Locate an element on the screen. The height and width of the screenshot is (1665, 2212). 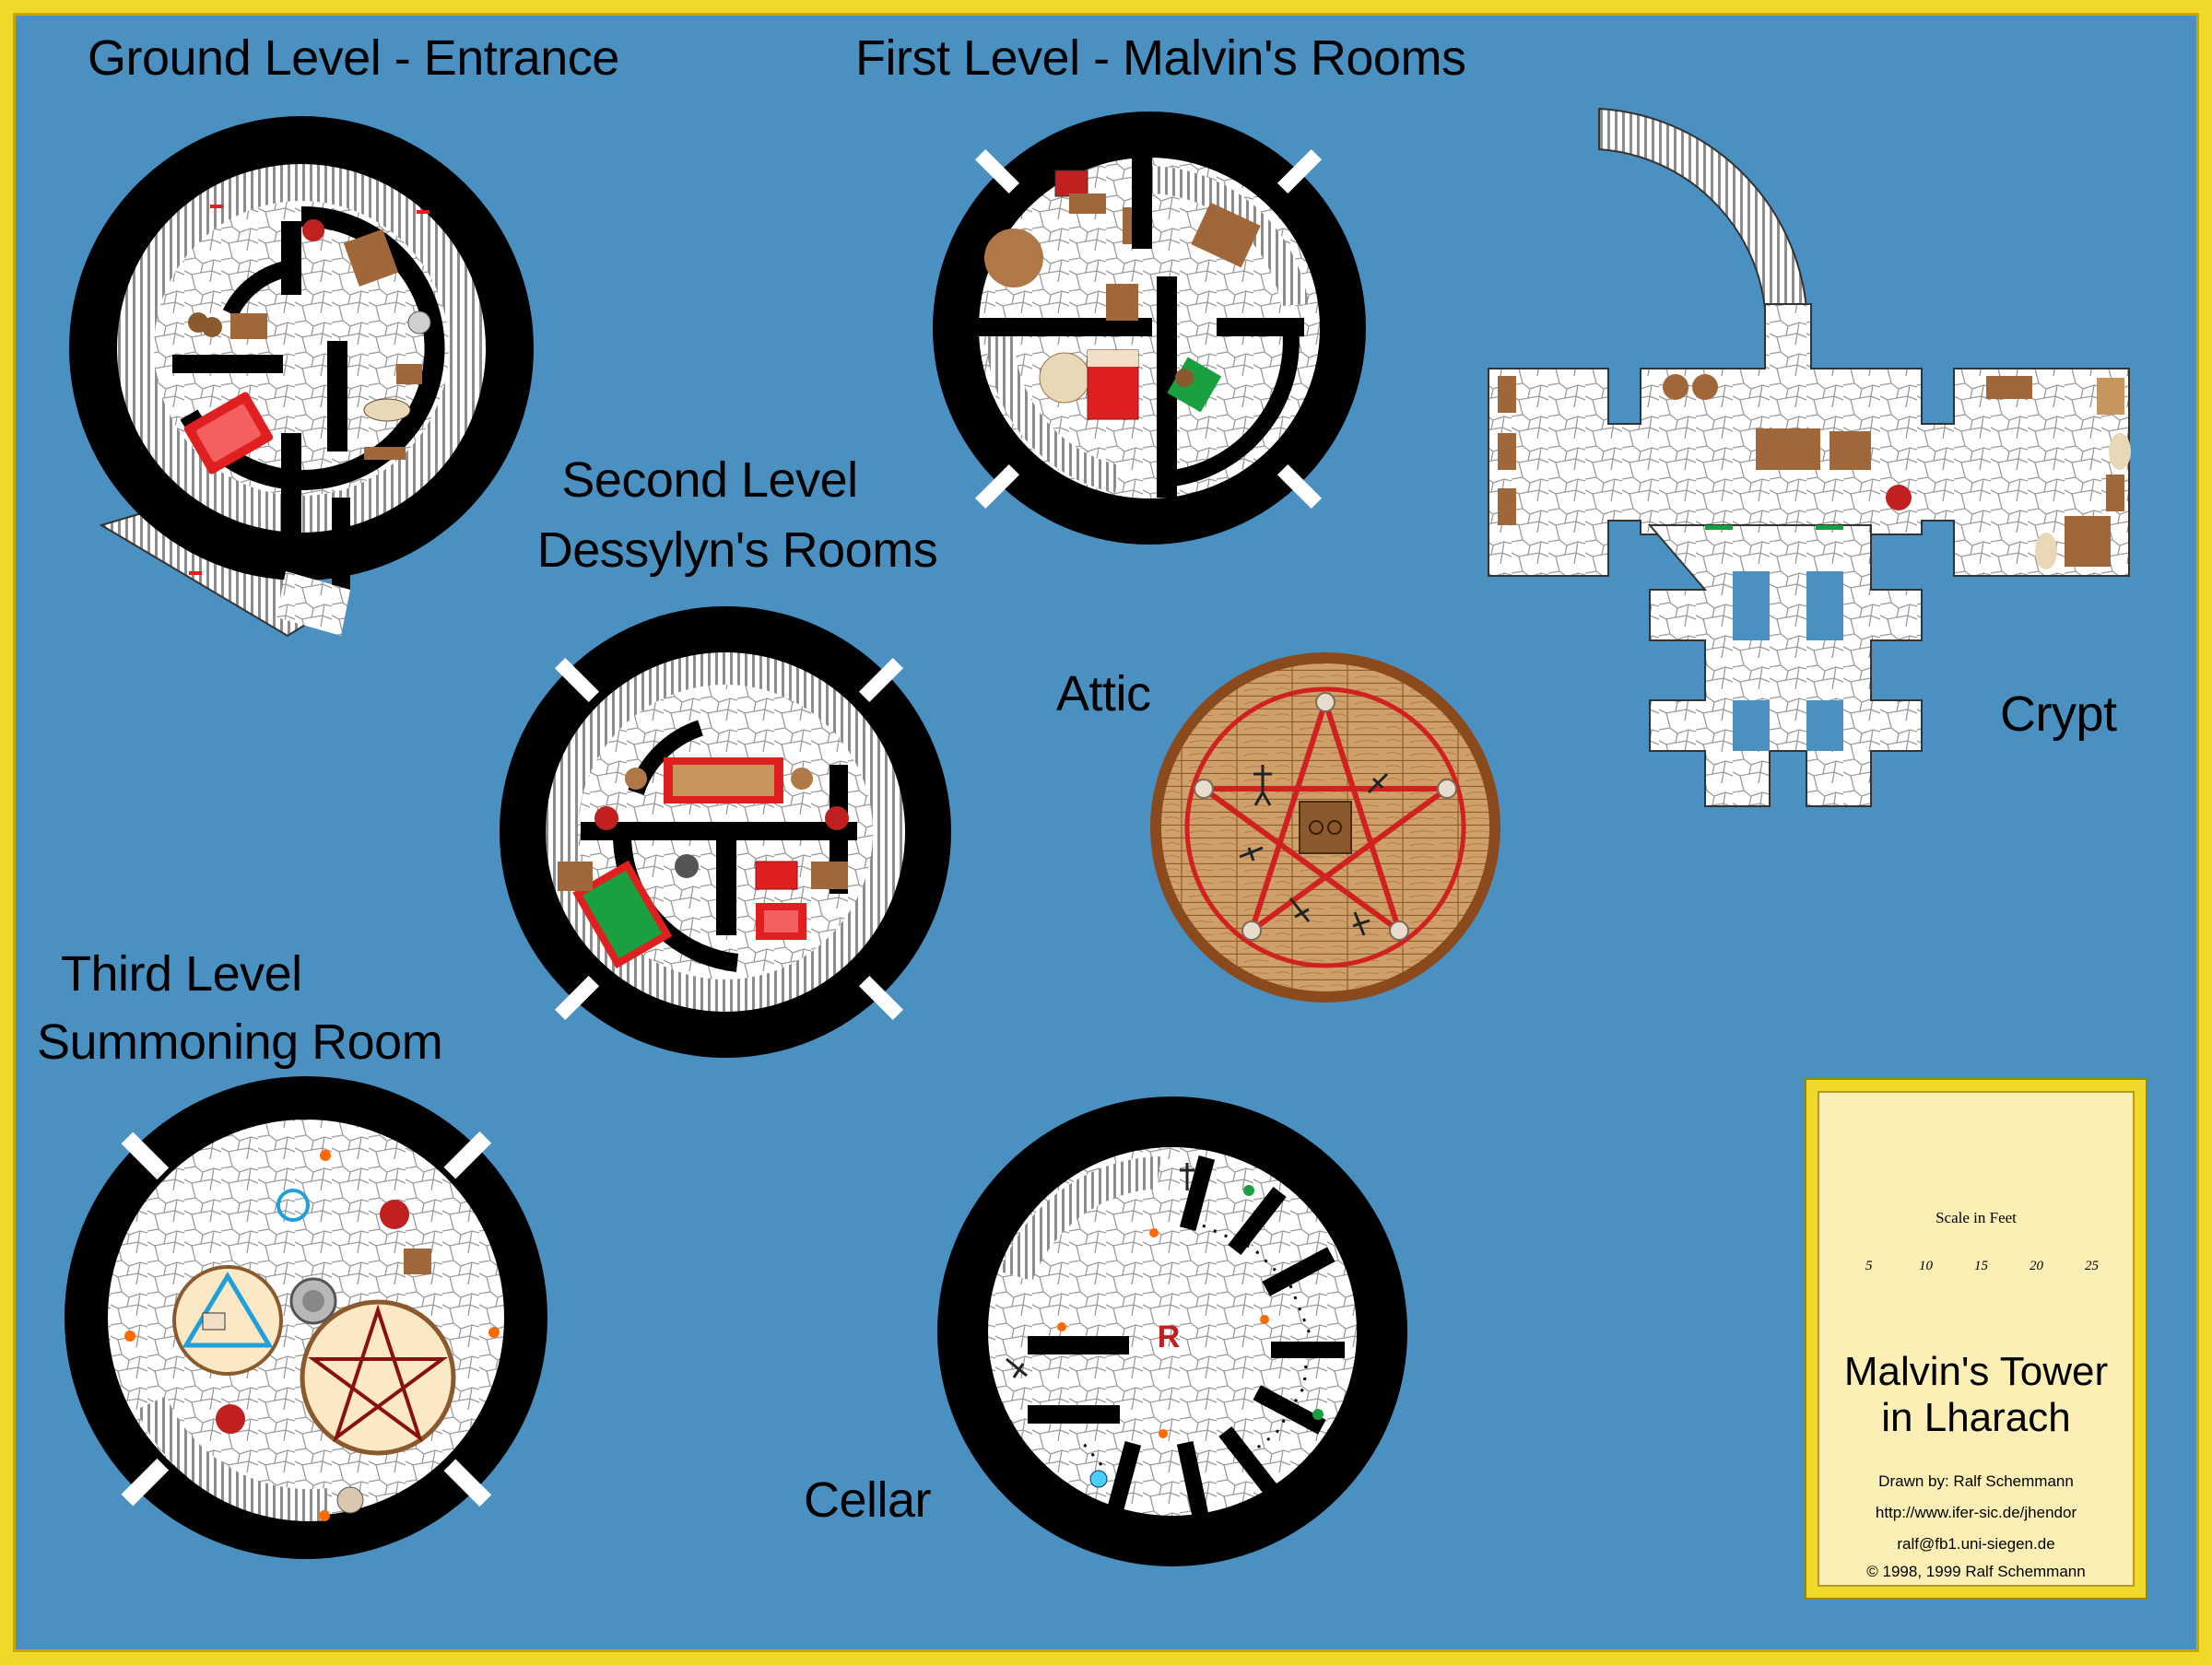
scale-tick: 25 is located at coordinates (2092, 1266).